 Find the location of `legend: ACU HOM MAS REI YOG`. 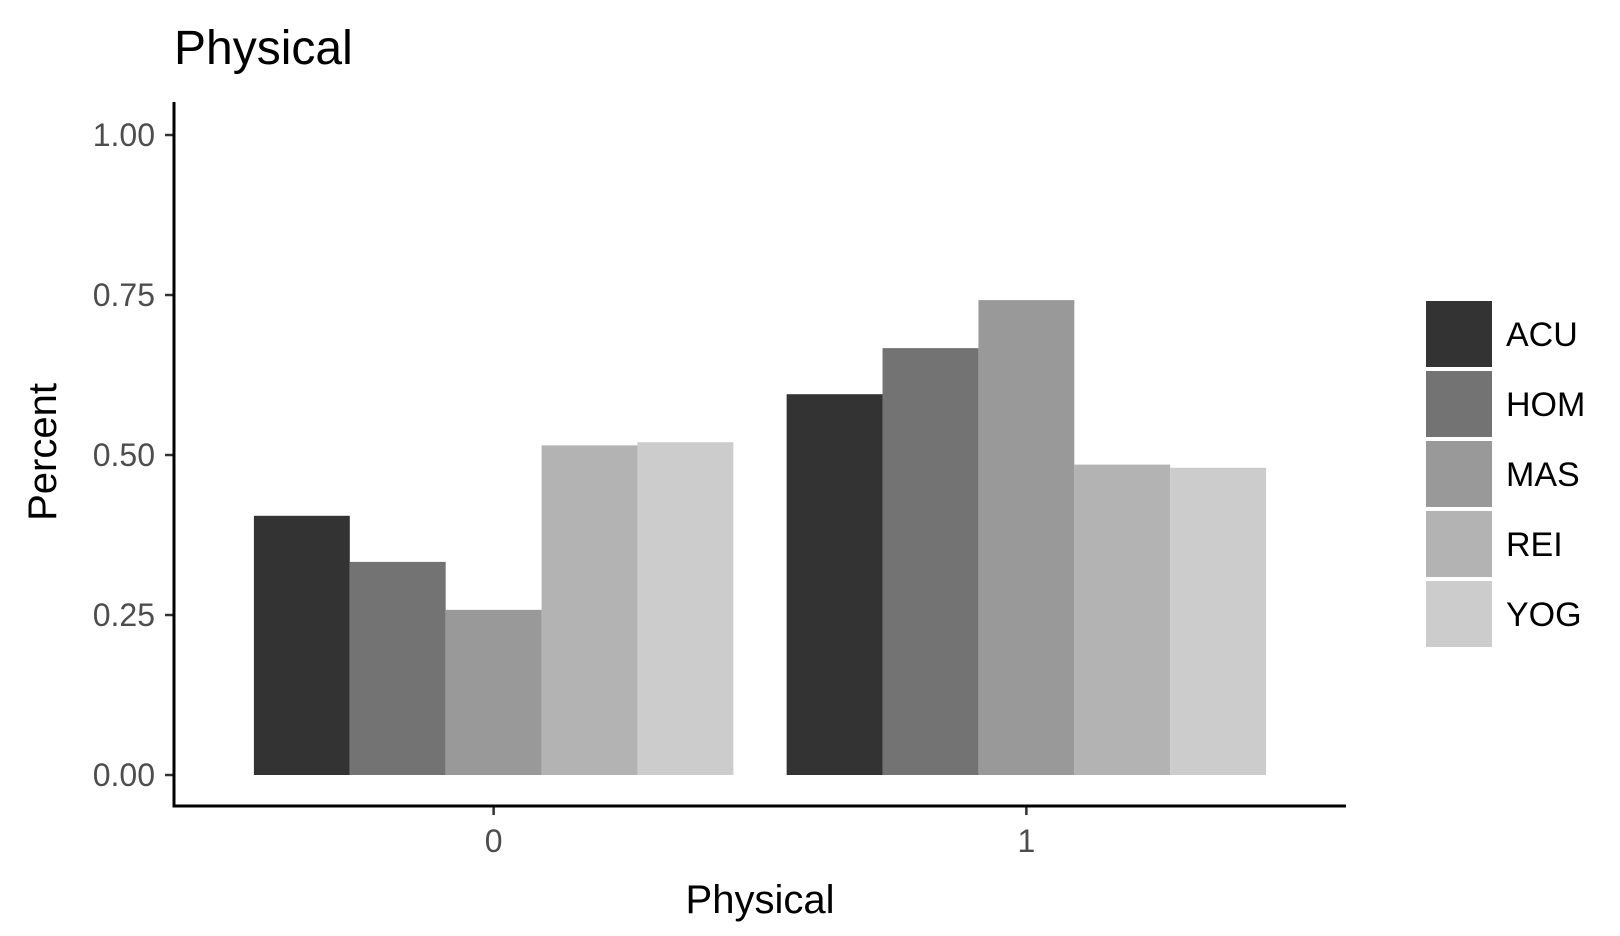

legend: ACU HOM MAS REI YOG is located at coordinates (1505, 474).